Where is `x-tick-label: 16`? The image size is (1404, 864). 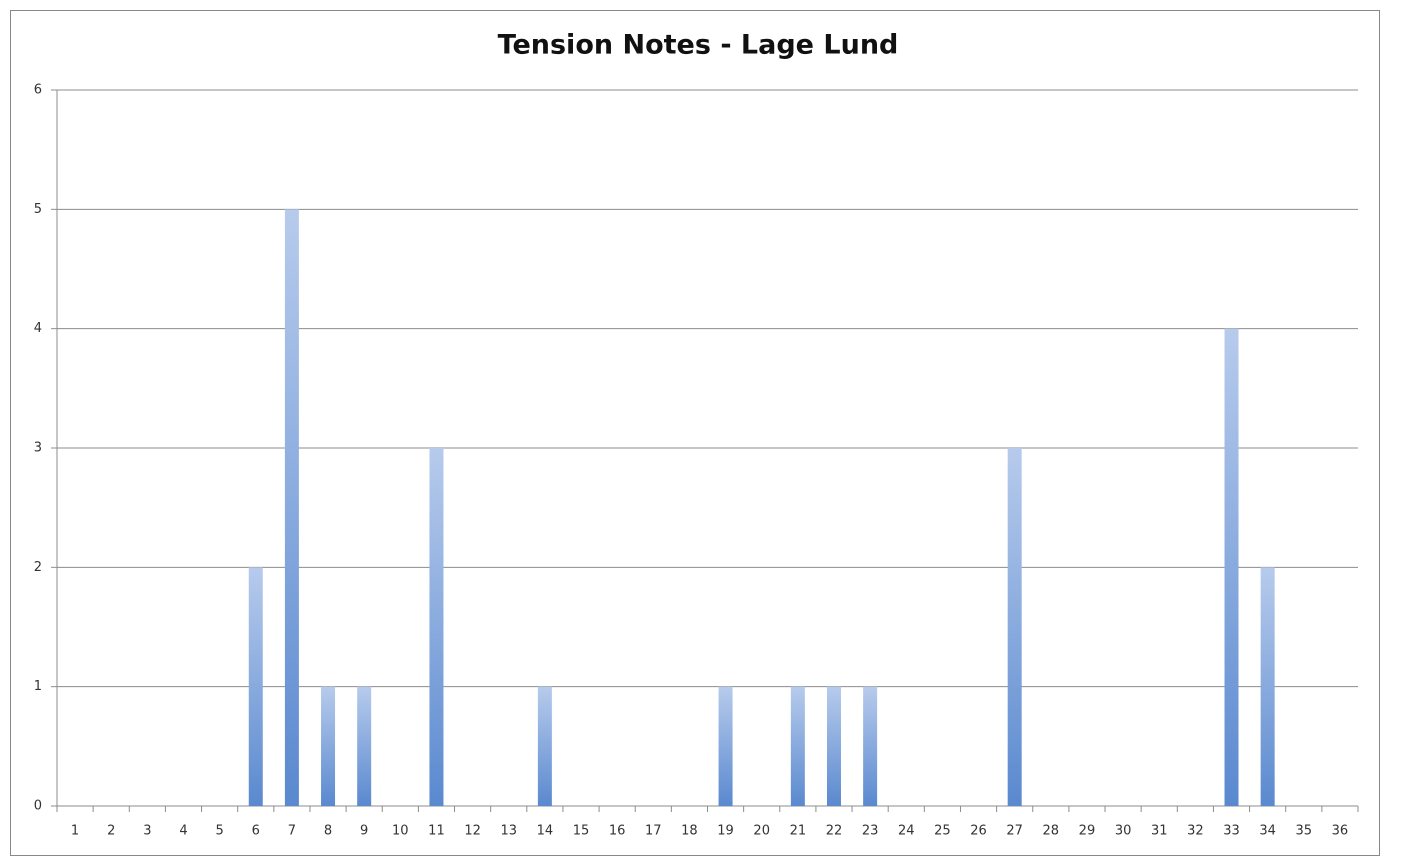
x-tick-label: 16 is located at coordinates (617, 831).